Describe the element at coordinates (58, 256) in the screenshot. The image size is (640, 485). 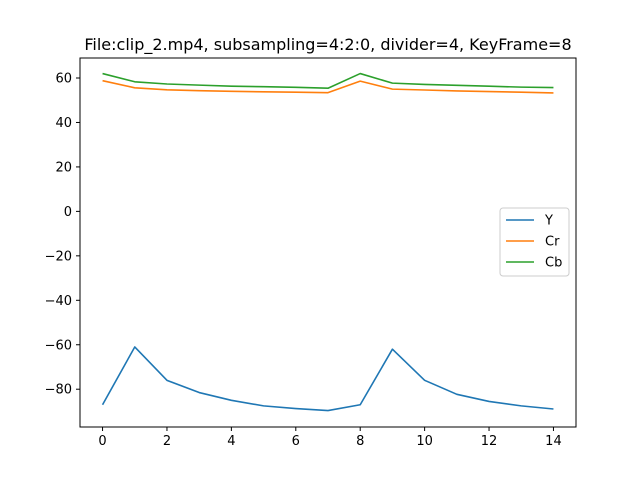
I see `y-tick-label: −20` at that location.